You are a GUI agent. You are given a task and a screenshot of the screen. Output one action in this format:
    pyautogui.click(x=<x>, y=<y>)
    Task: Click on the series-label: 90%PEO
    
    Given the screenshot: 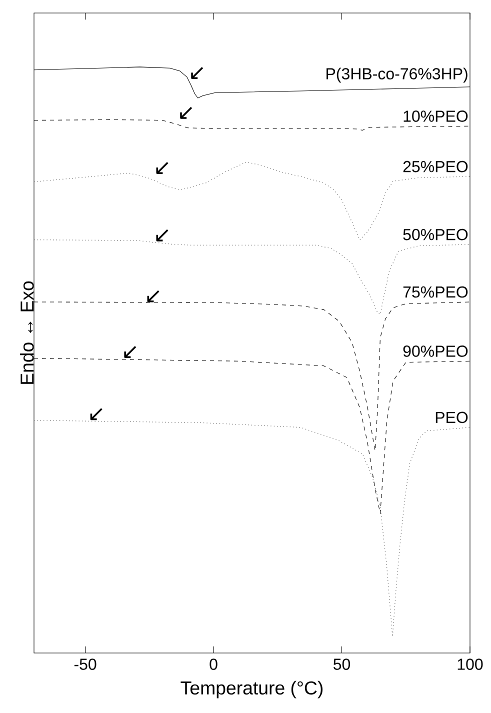 What is the action you would take?
    pyautogui.click(x=435, y=351)
    